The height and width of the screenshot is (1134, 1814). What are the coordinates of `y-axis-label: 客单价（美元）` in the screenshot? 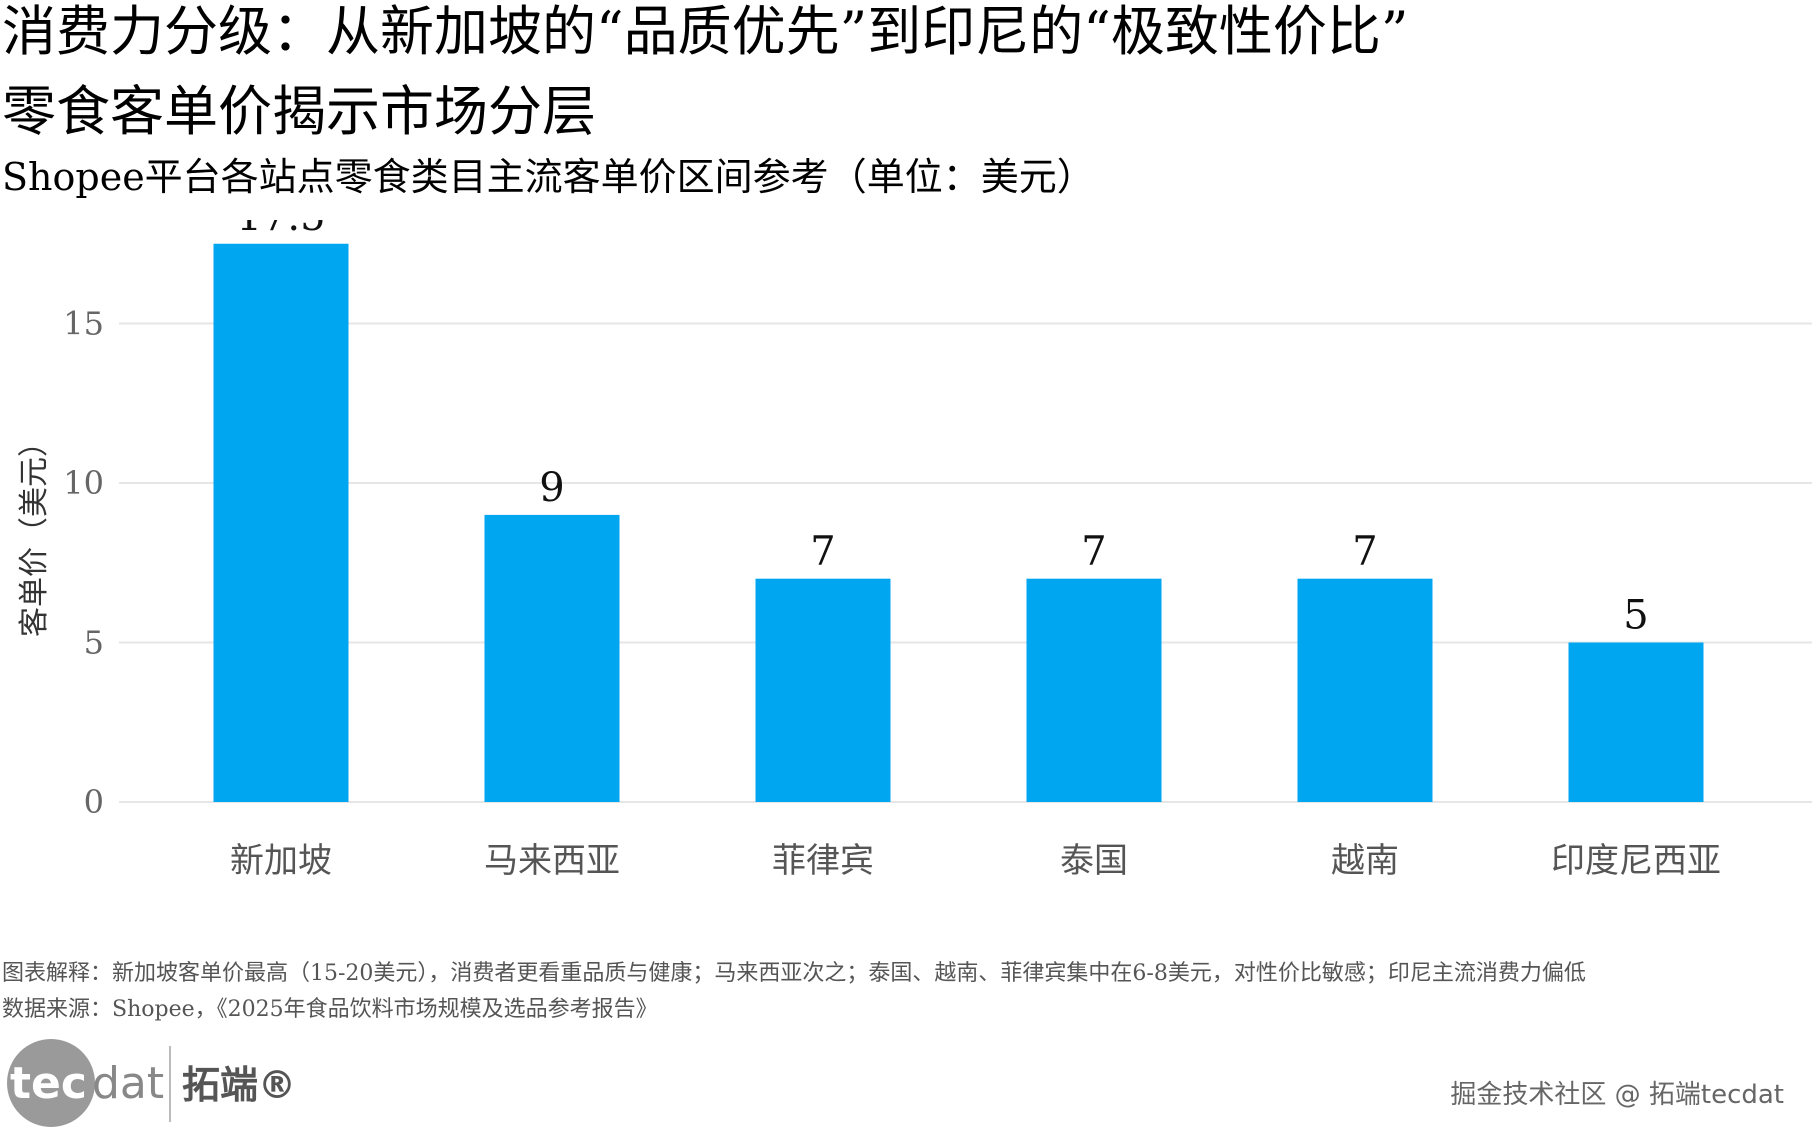 It's located at (34, 532).